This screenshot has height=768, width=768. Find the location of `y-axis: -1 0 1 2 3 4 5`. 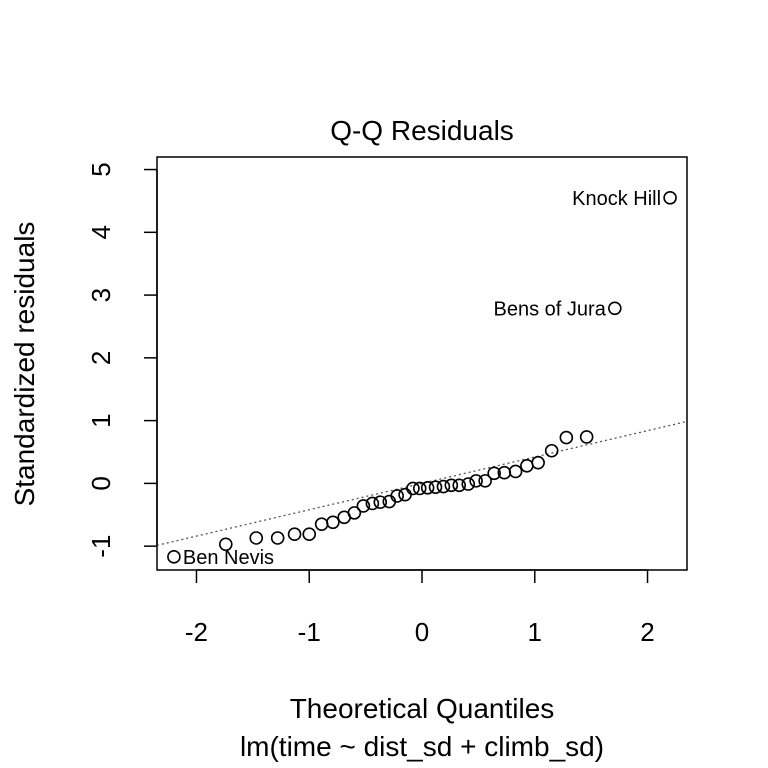

y-axis: -1 0 1 2 3 4 5 is located at coordinates (122, 360).